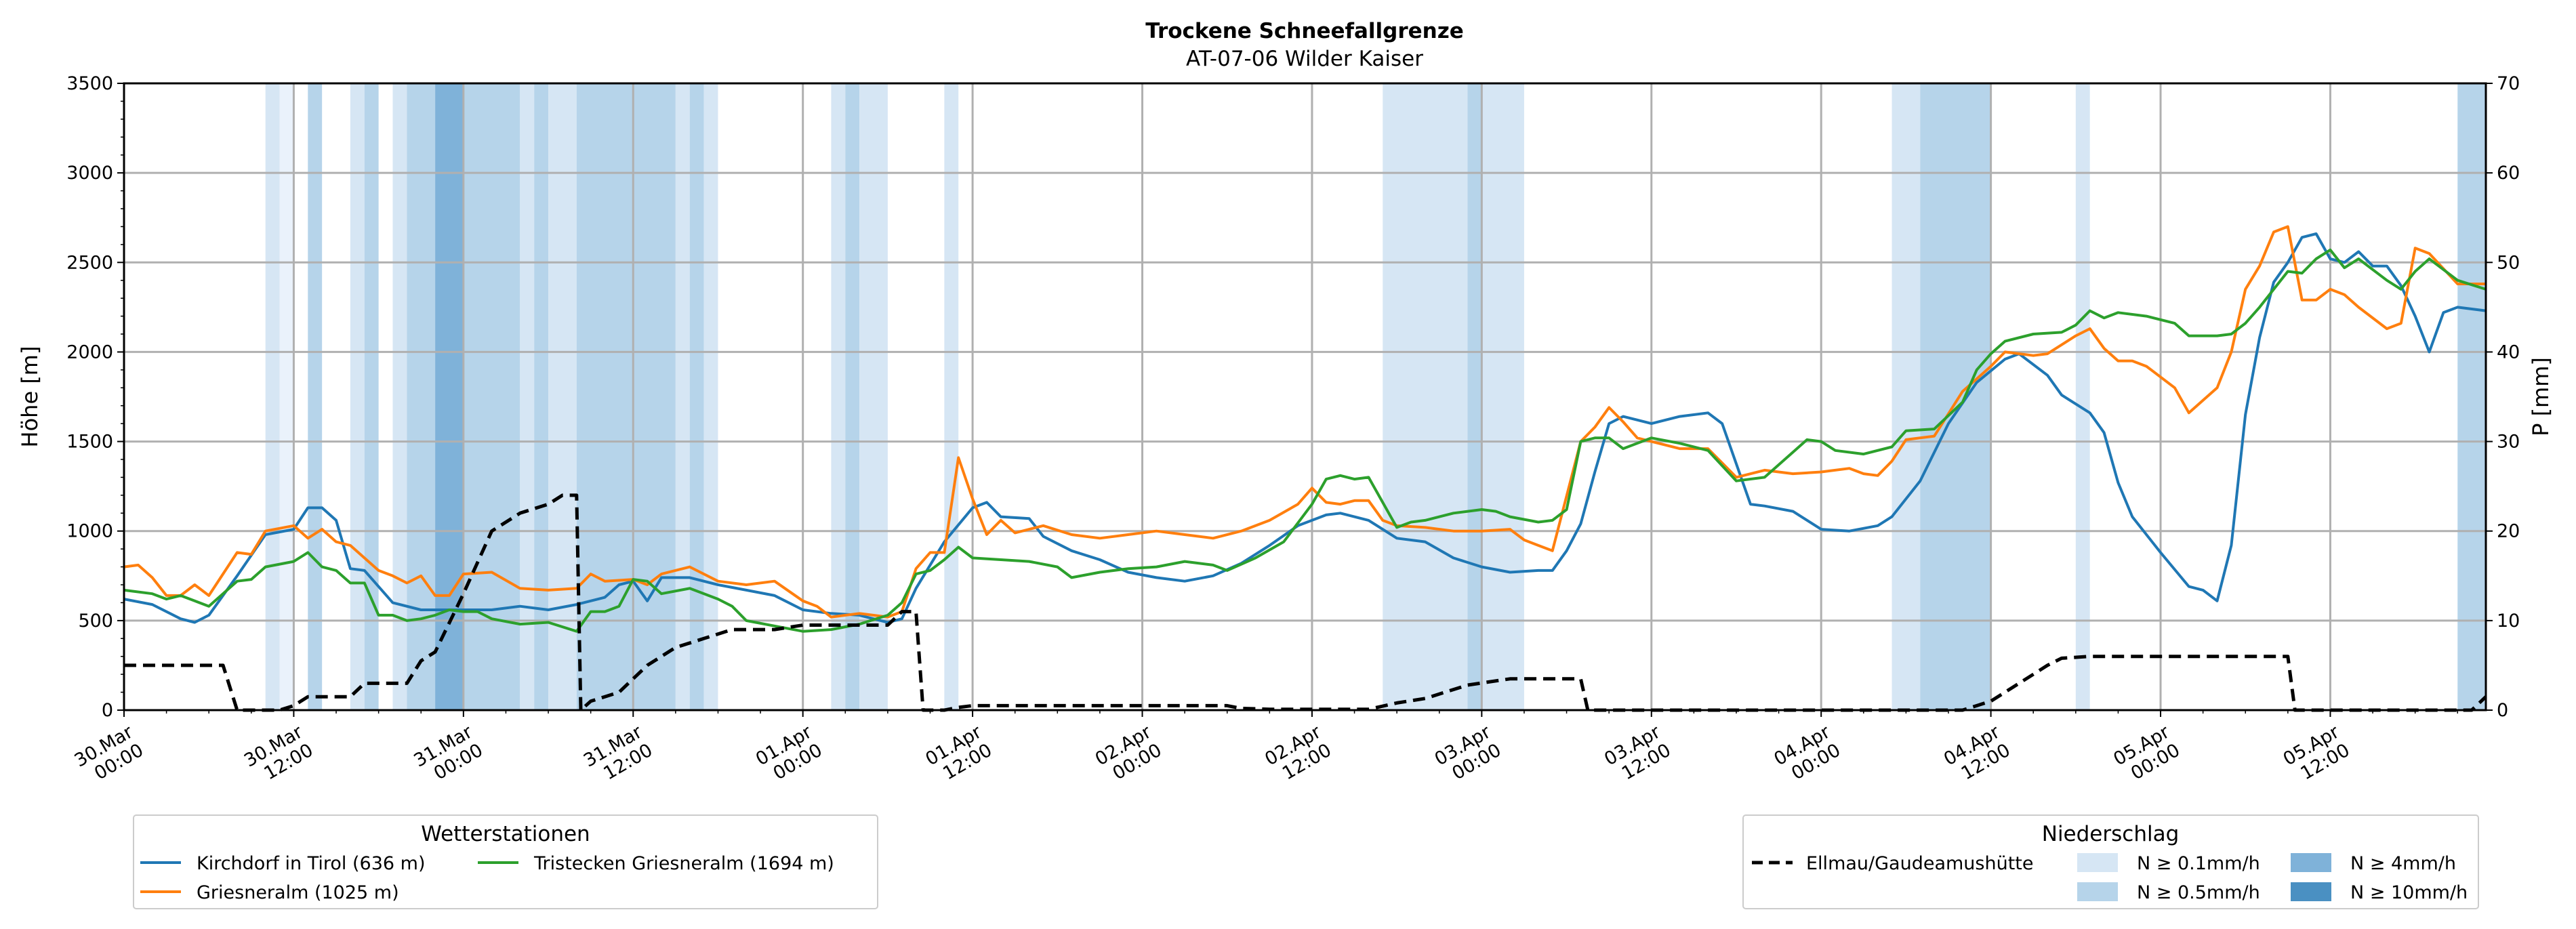 The image size is (2576, 929). What do you see at coordinates (90, 531) in the screenshot?
I see `y-tick-label-2: 1000` at bounding box center [90, 531].